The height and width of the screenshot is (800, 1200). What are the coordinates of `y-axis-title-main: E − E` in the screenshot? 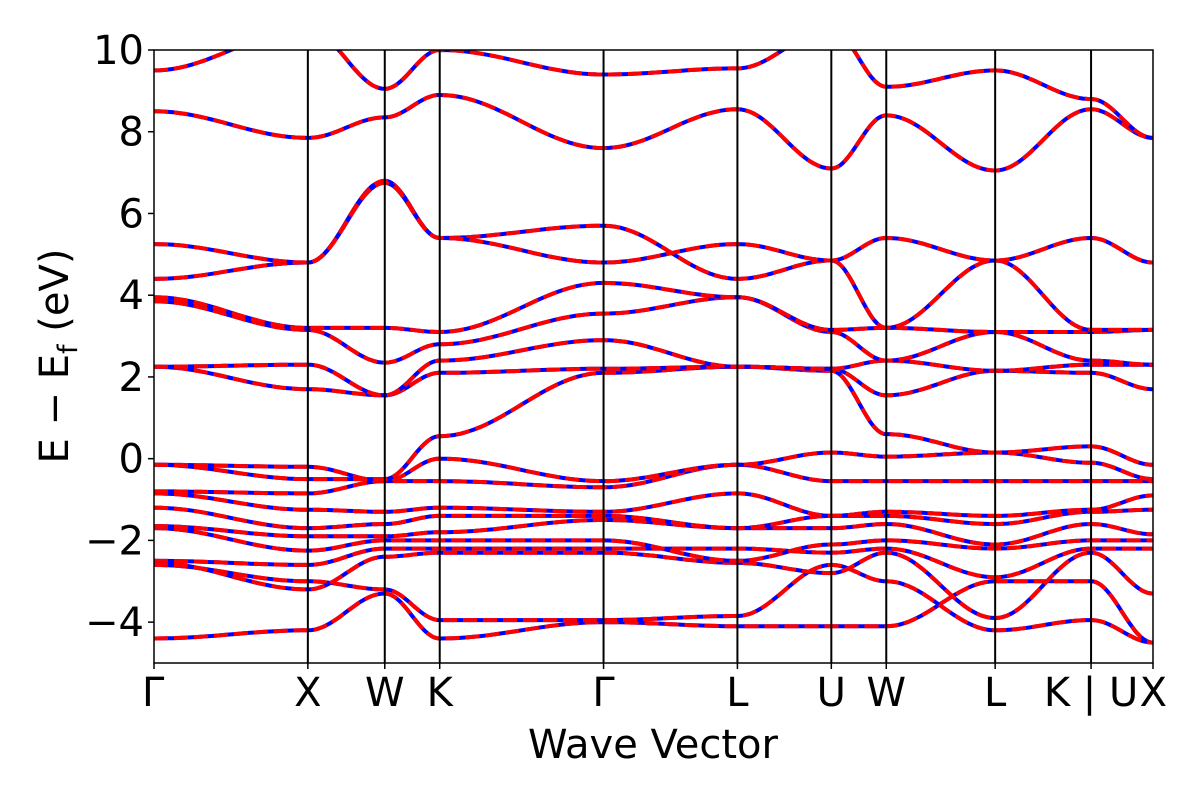 It's located at (55, 409).